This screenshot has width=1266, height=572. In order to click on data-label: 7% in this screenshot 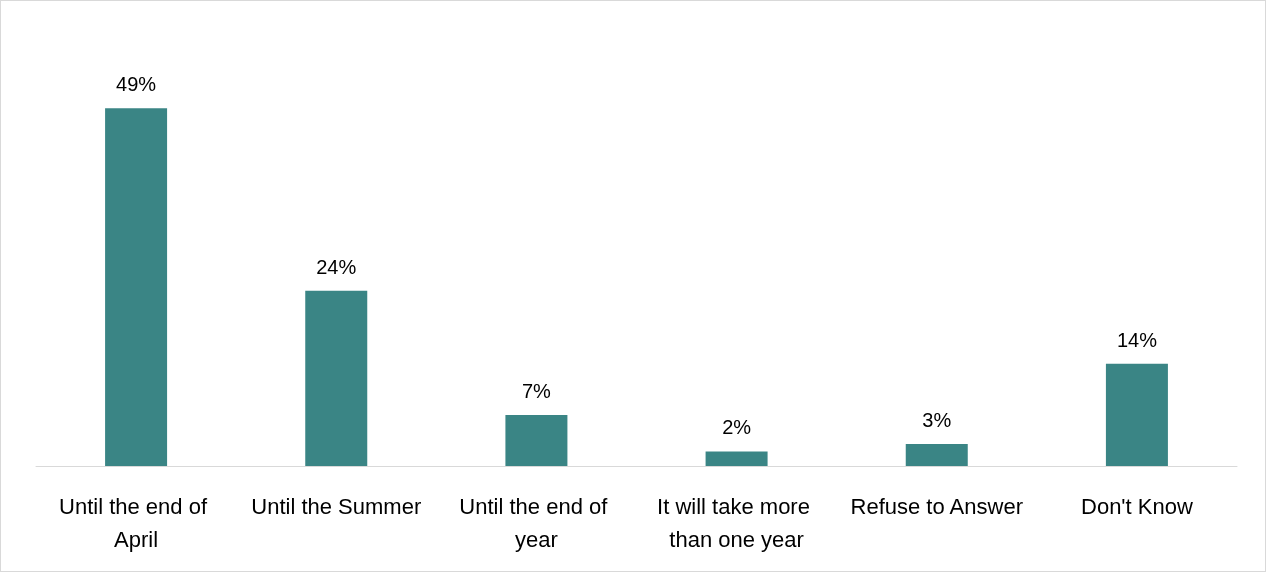, I will do `click(536, 390)`.